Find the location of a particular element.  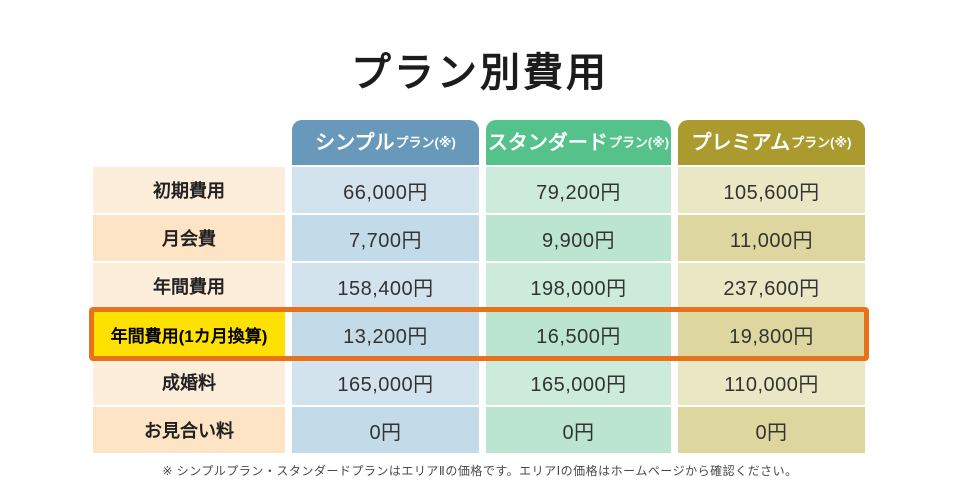

row-label: 月会費 is located at coordinates (189, 238).